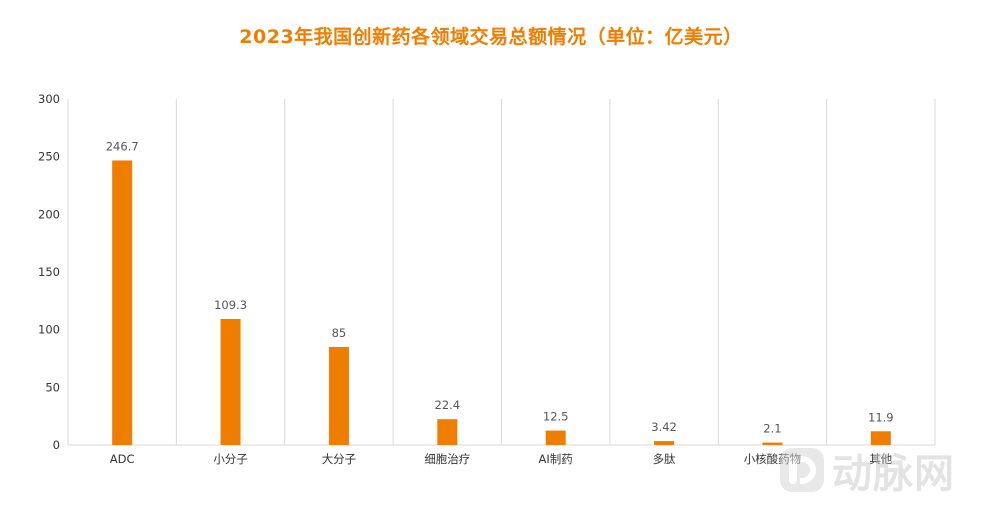 This screenshot has width=982, height=505. What do you see at coordinates (49, 214) in the screenshot?
I see `y-tick-label: 200` at bounding box center [49, 214].